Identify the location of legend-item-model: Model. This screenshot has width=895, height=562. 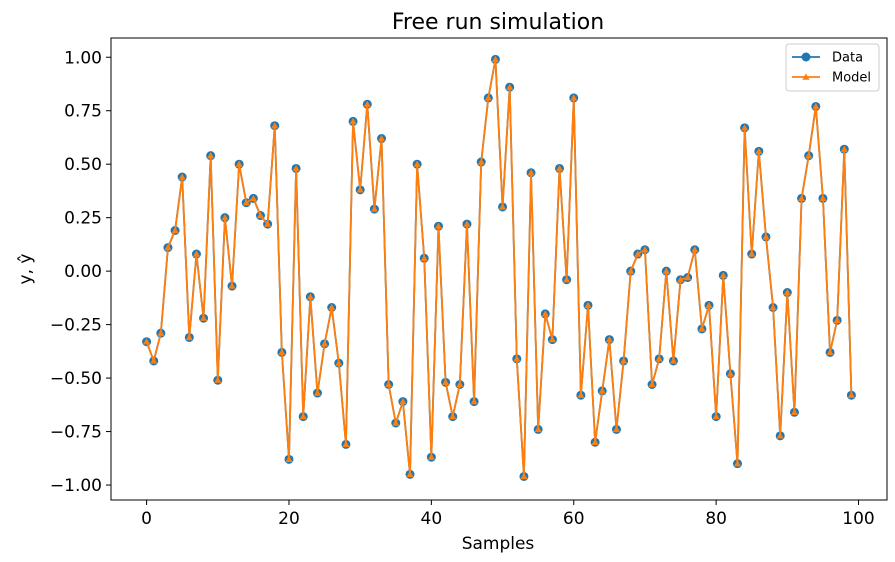
(831, 78).